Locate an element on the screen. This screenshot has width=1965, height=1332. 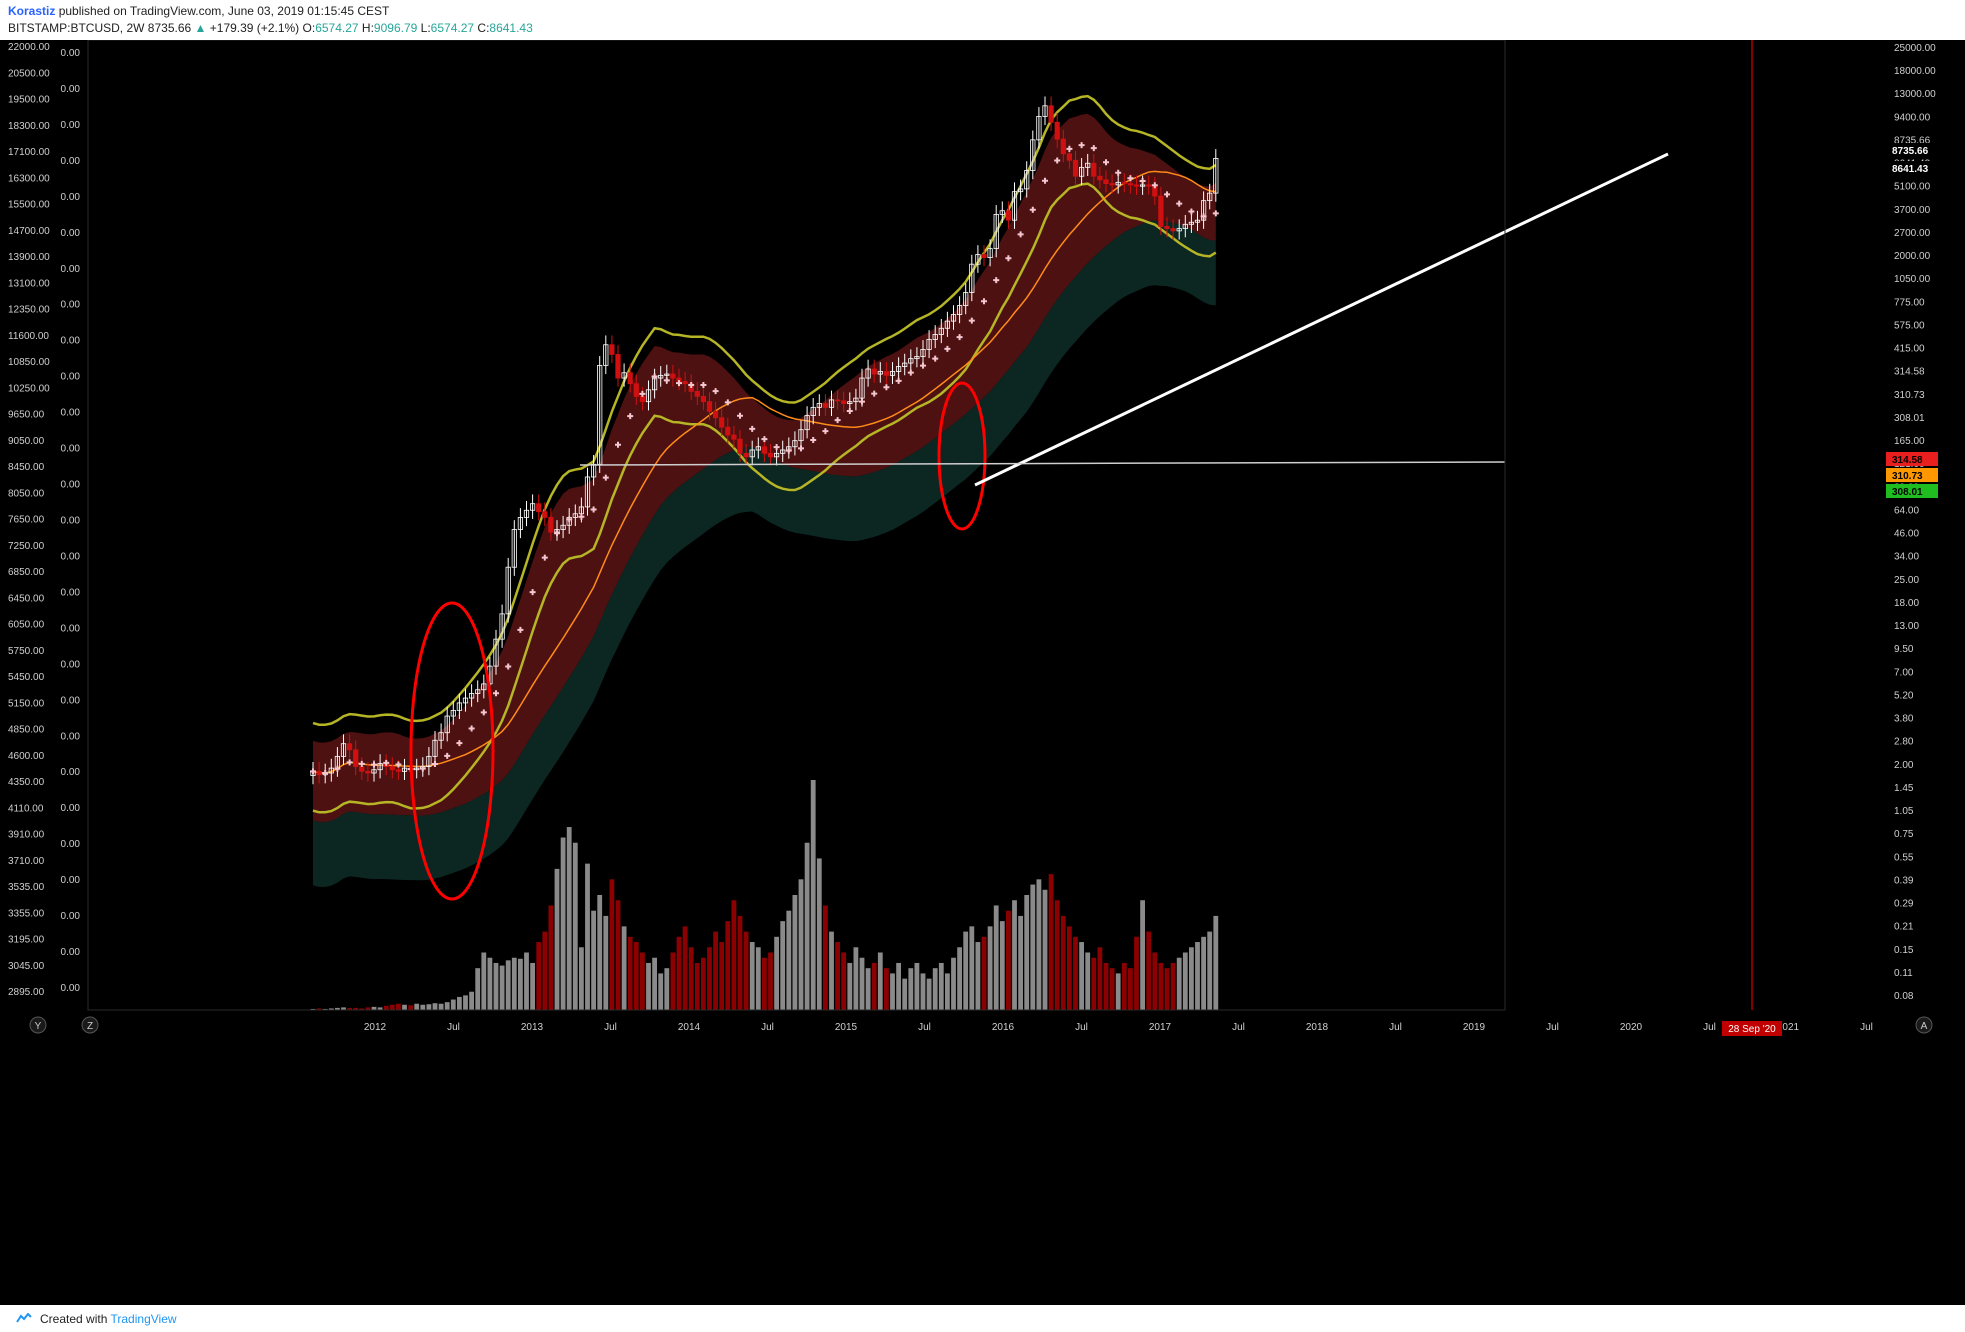
left-axis-label: 5450.00 is located at coordinates (26, 677).